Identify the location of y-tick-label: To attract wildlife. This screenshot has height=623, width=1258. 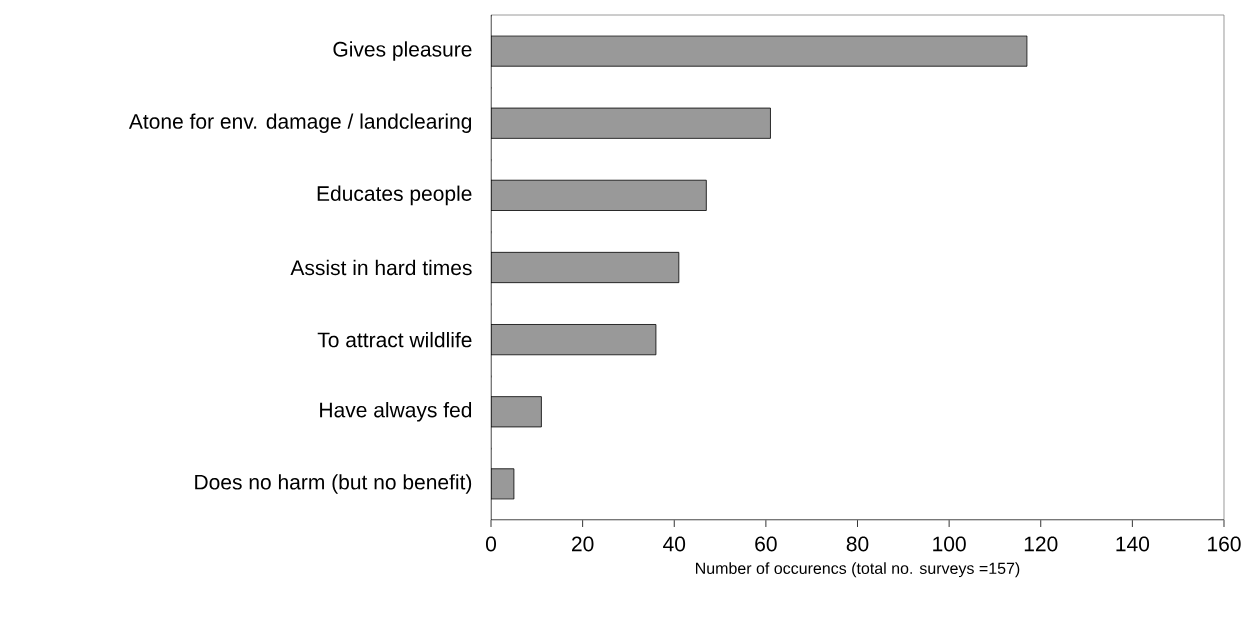
(394, 339).